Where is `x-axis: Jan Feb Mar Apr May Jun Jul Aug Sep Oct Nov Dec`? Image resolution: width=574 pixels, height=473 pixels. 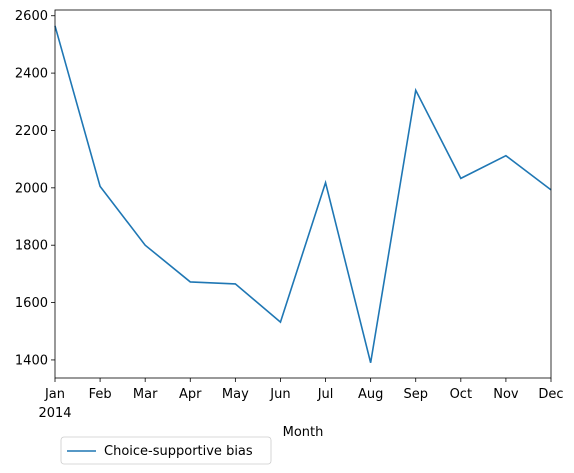 x-axis: Jan Feb Mar Apr May Jun Jul Aug Sep Oct Nov Dec is located at coordinates (304, 390).